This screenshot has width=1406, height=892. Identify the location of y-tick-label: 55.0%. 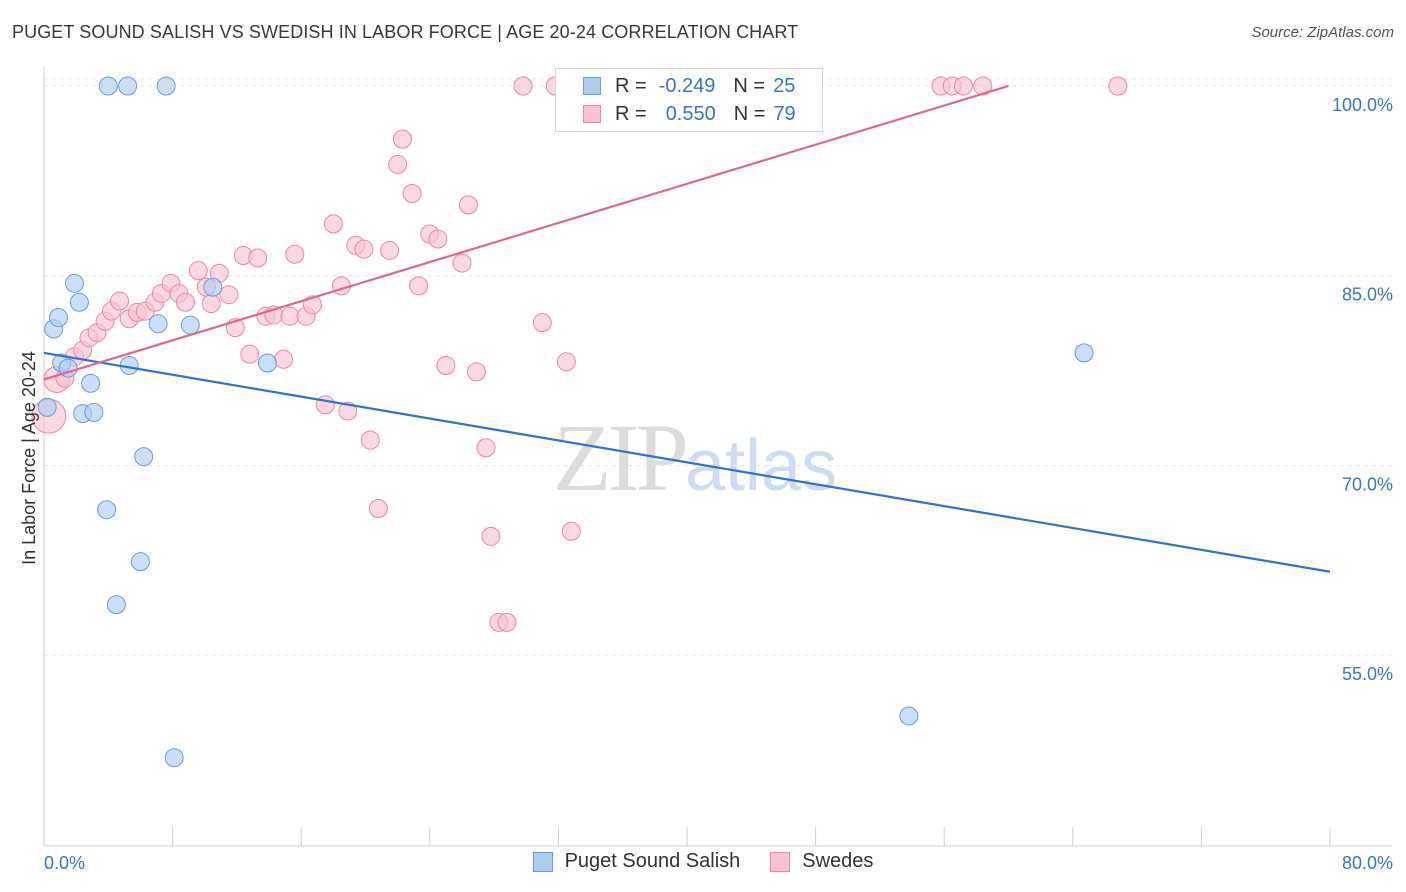
(1367, 674).